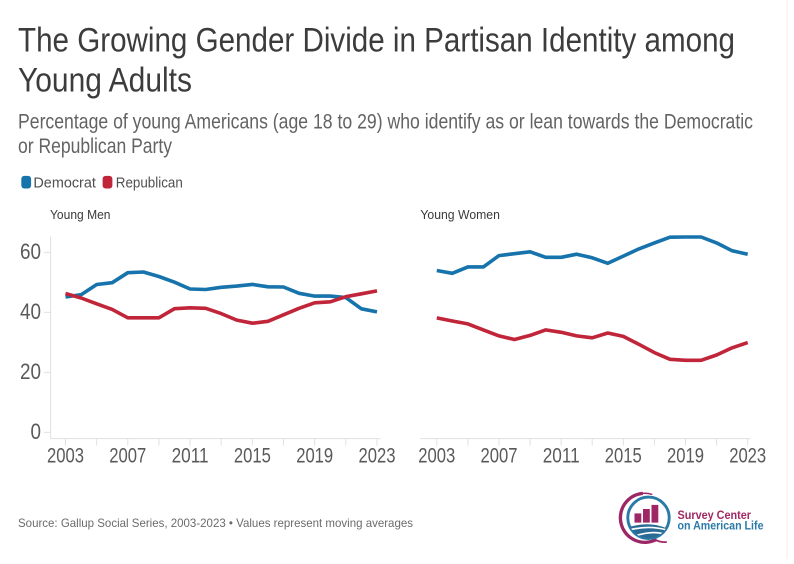 This screenshot has width=794, height=564. Describe the element at coordinates (460, 215) in the screenshot. I see `svg-text: Young Women` at that location.